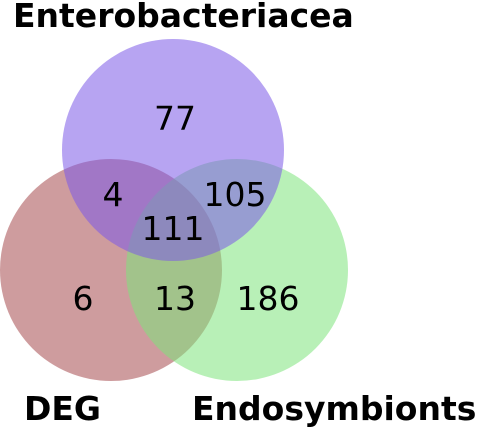 The image size is (501, 429). Describe the element at coordinates (235, 194) in the screenshot. I see `region-count-top-right: 105` at that location.